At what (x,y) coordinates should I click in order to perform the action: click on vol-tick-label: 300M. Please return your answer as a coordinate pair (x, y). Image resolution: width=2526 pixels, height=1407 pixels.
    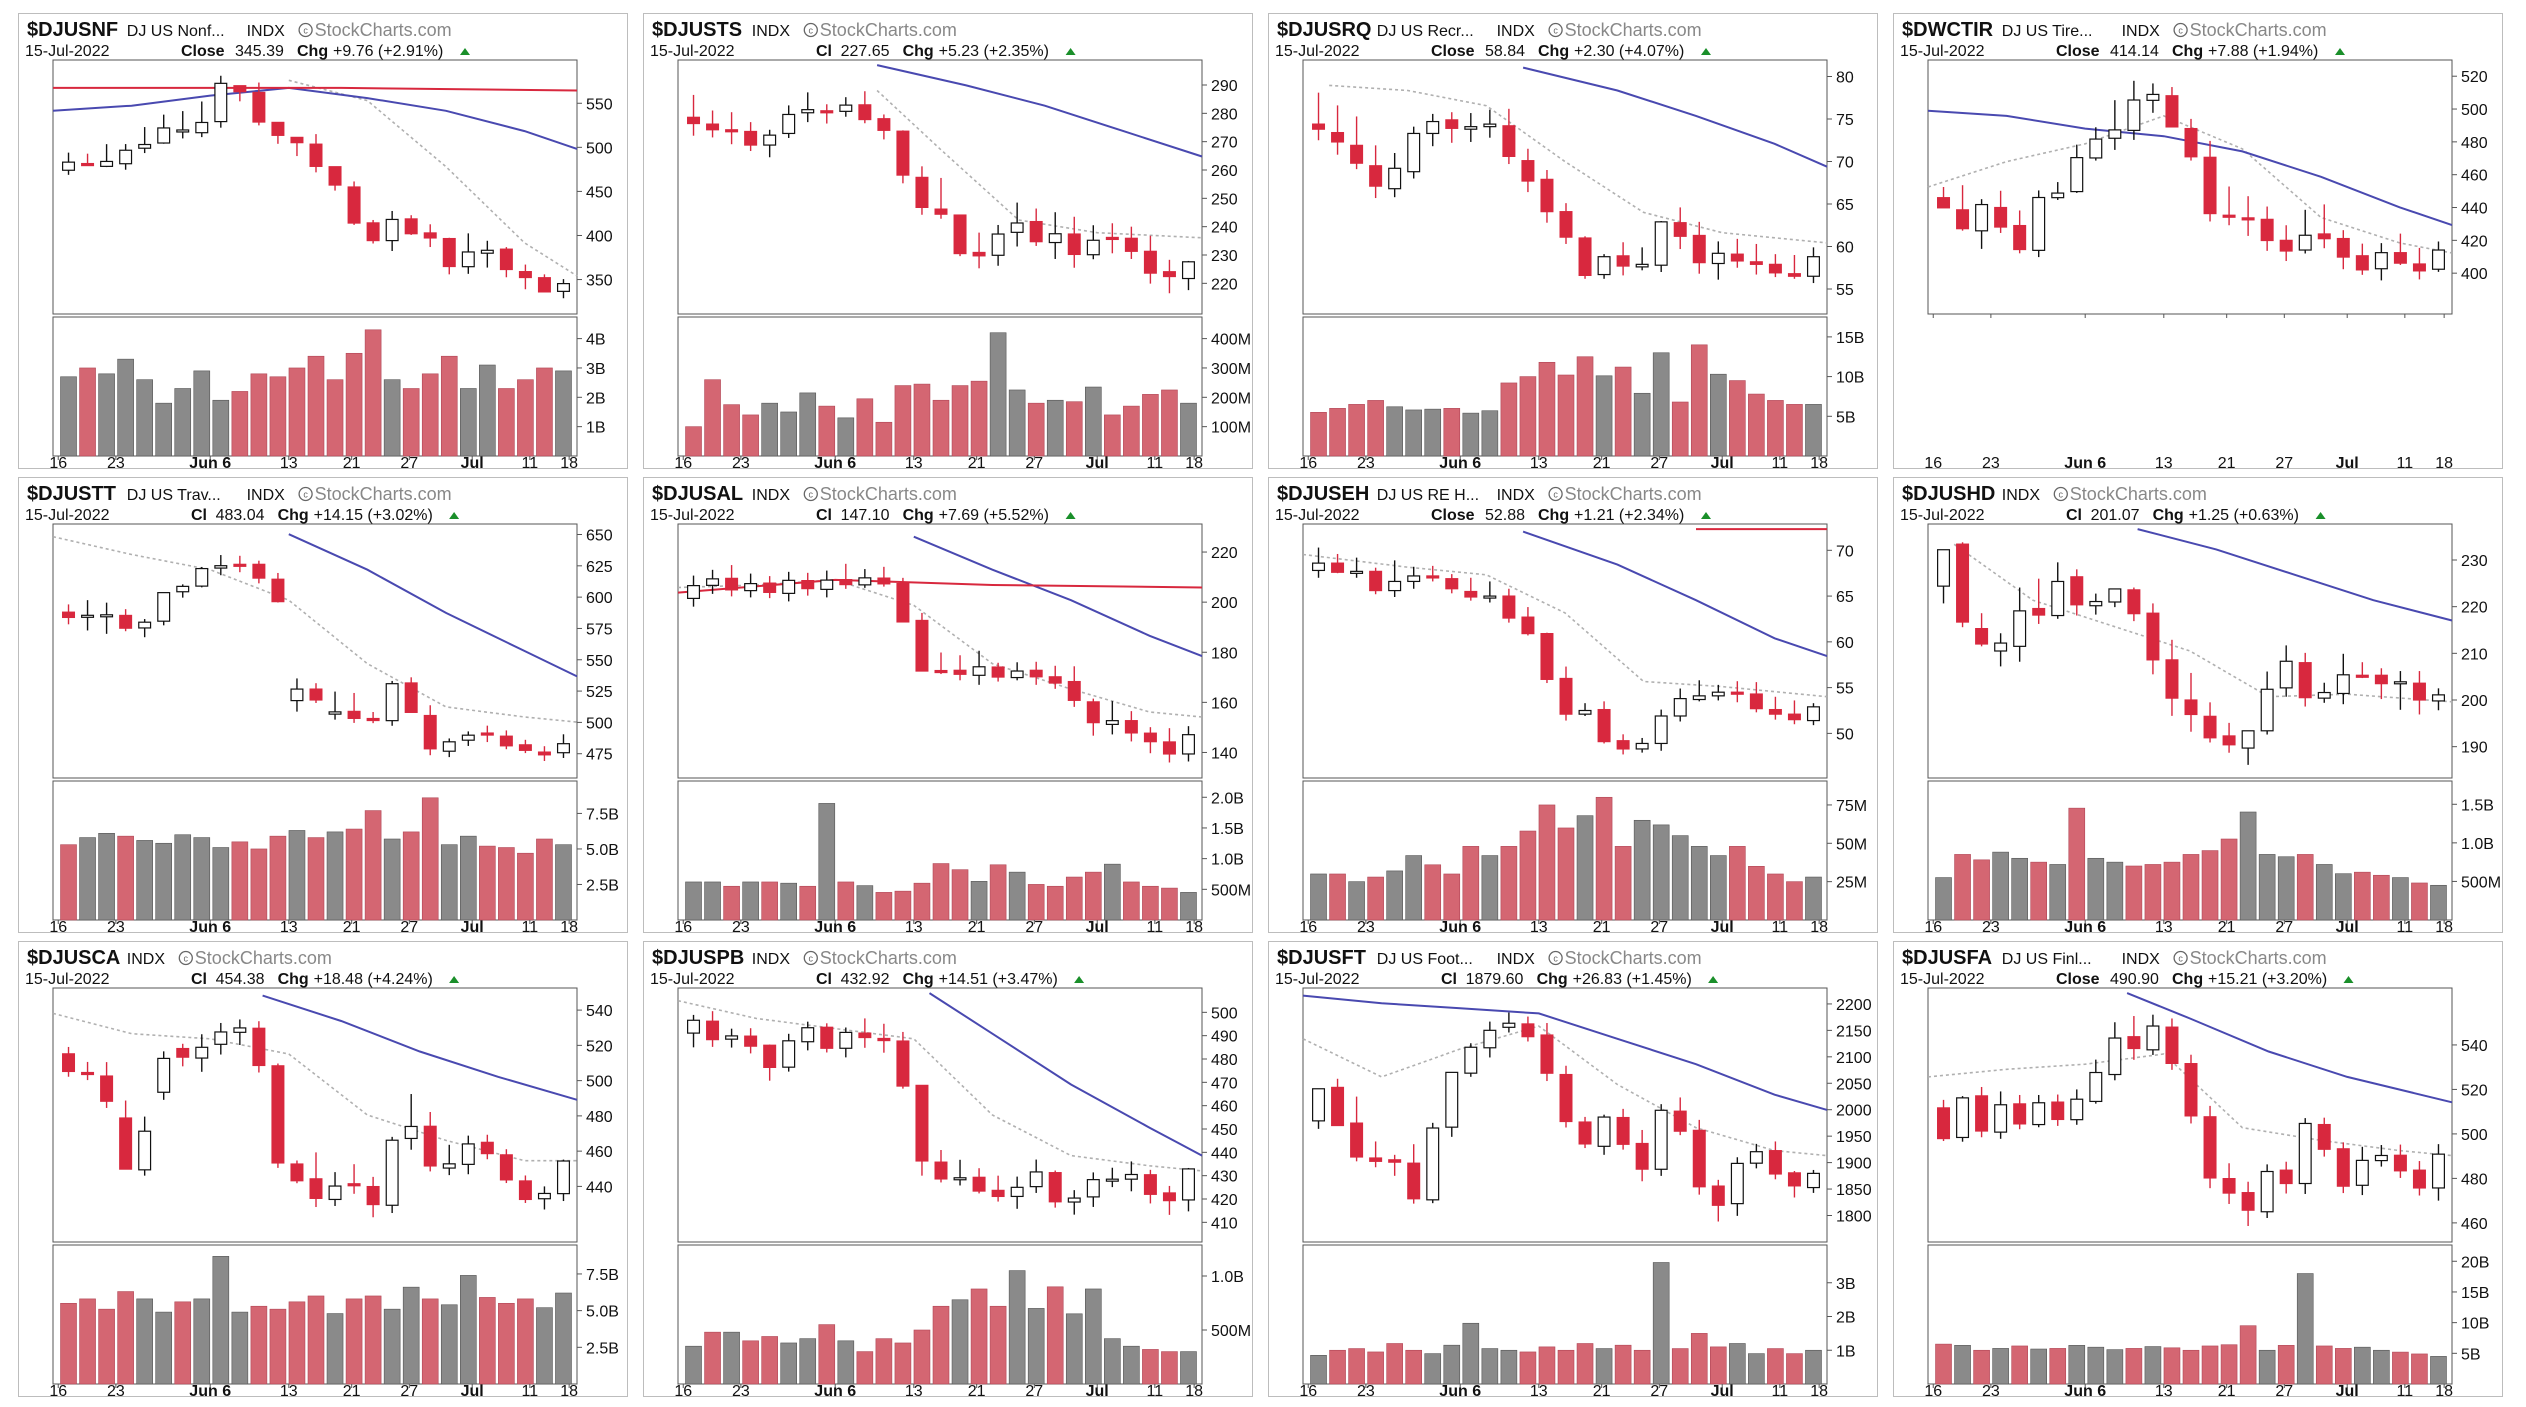
    Looking at the image, I should click on (1231, 369).